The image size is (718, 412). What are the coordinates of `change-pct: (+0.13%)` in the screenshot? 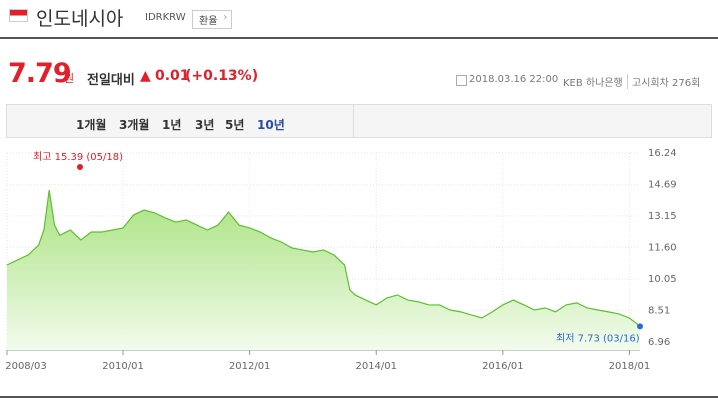 It's located at (222, 76).